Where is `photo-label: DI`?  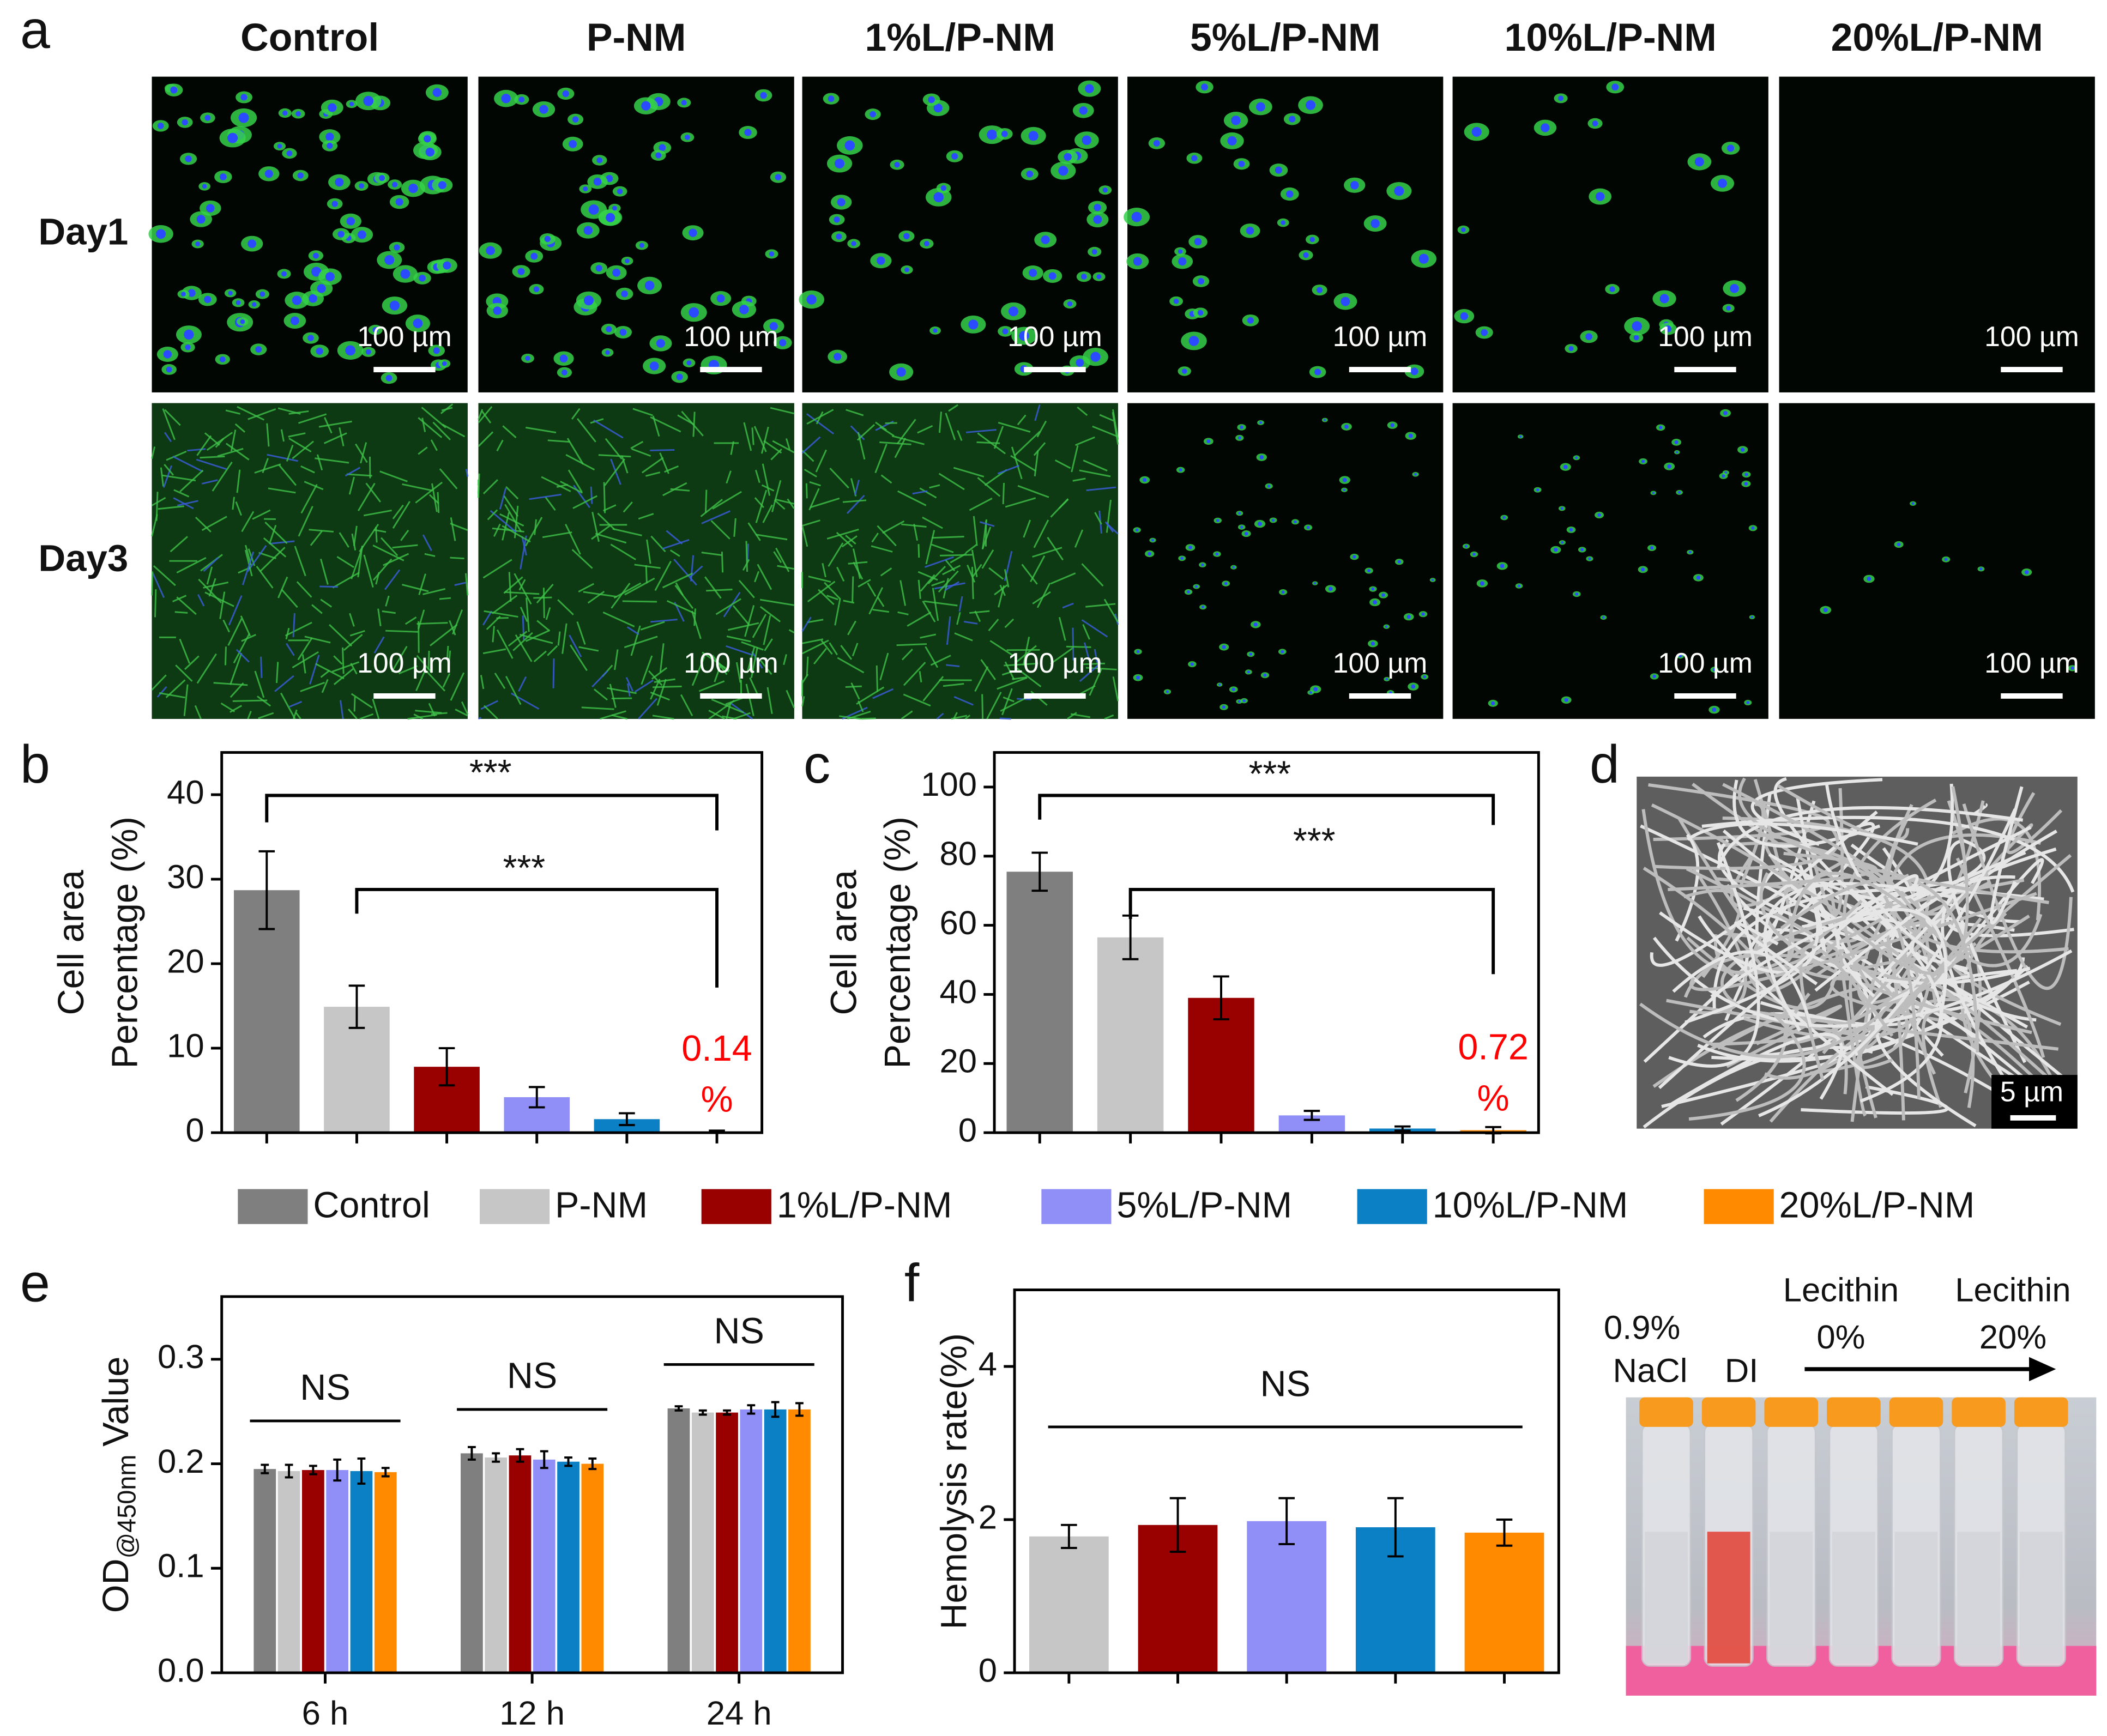 photo-label: DI is located at coordinates (1742, 1371).